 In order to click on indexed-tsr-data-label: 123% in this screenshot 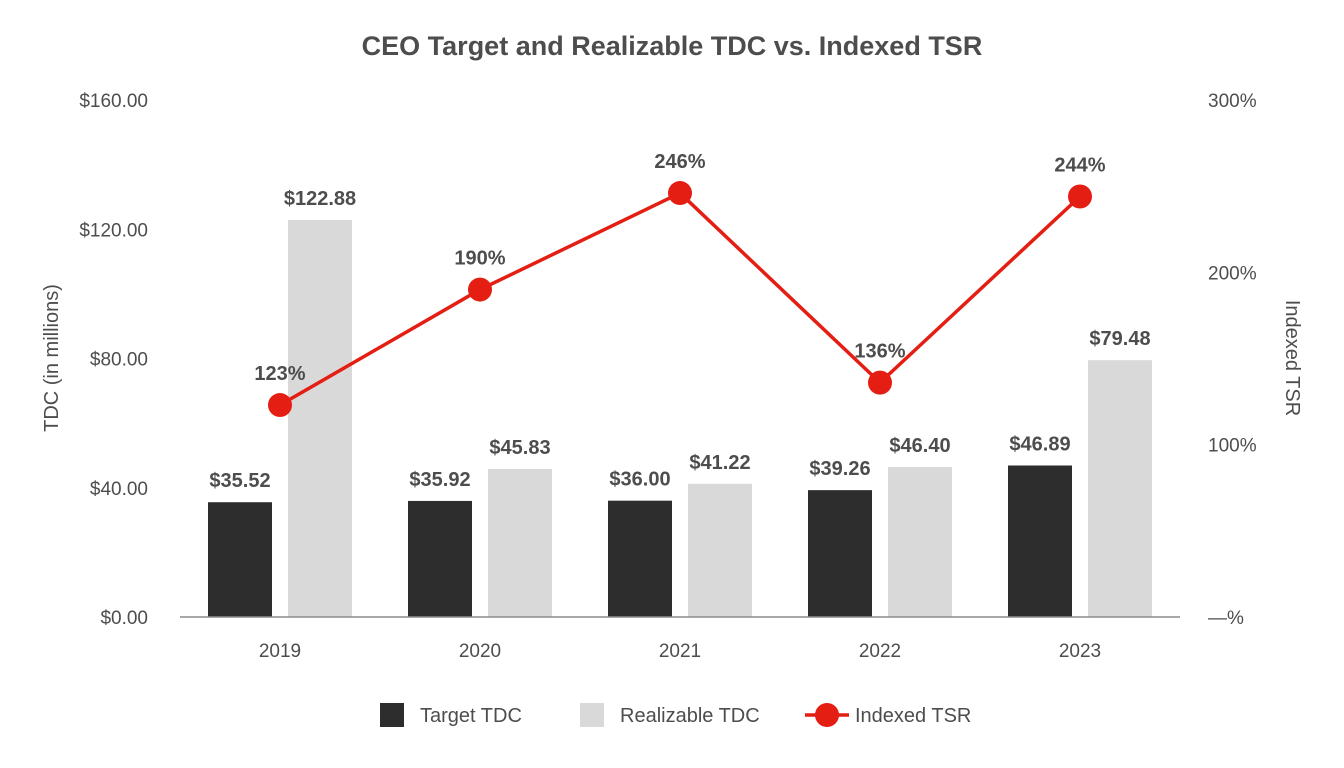, I will do `click(279, 374)`.